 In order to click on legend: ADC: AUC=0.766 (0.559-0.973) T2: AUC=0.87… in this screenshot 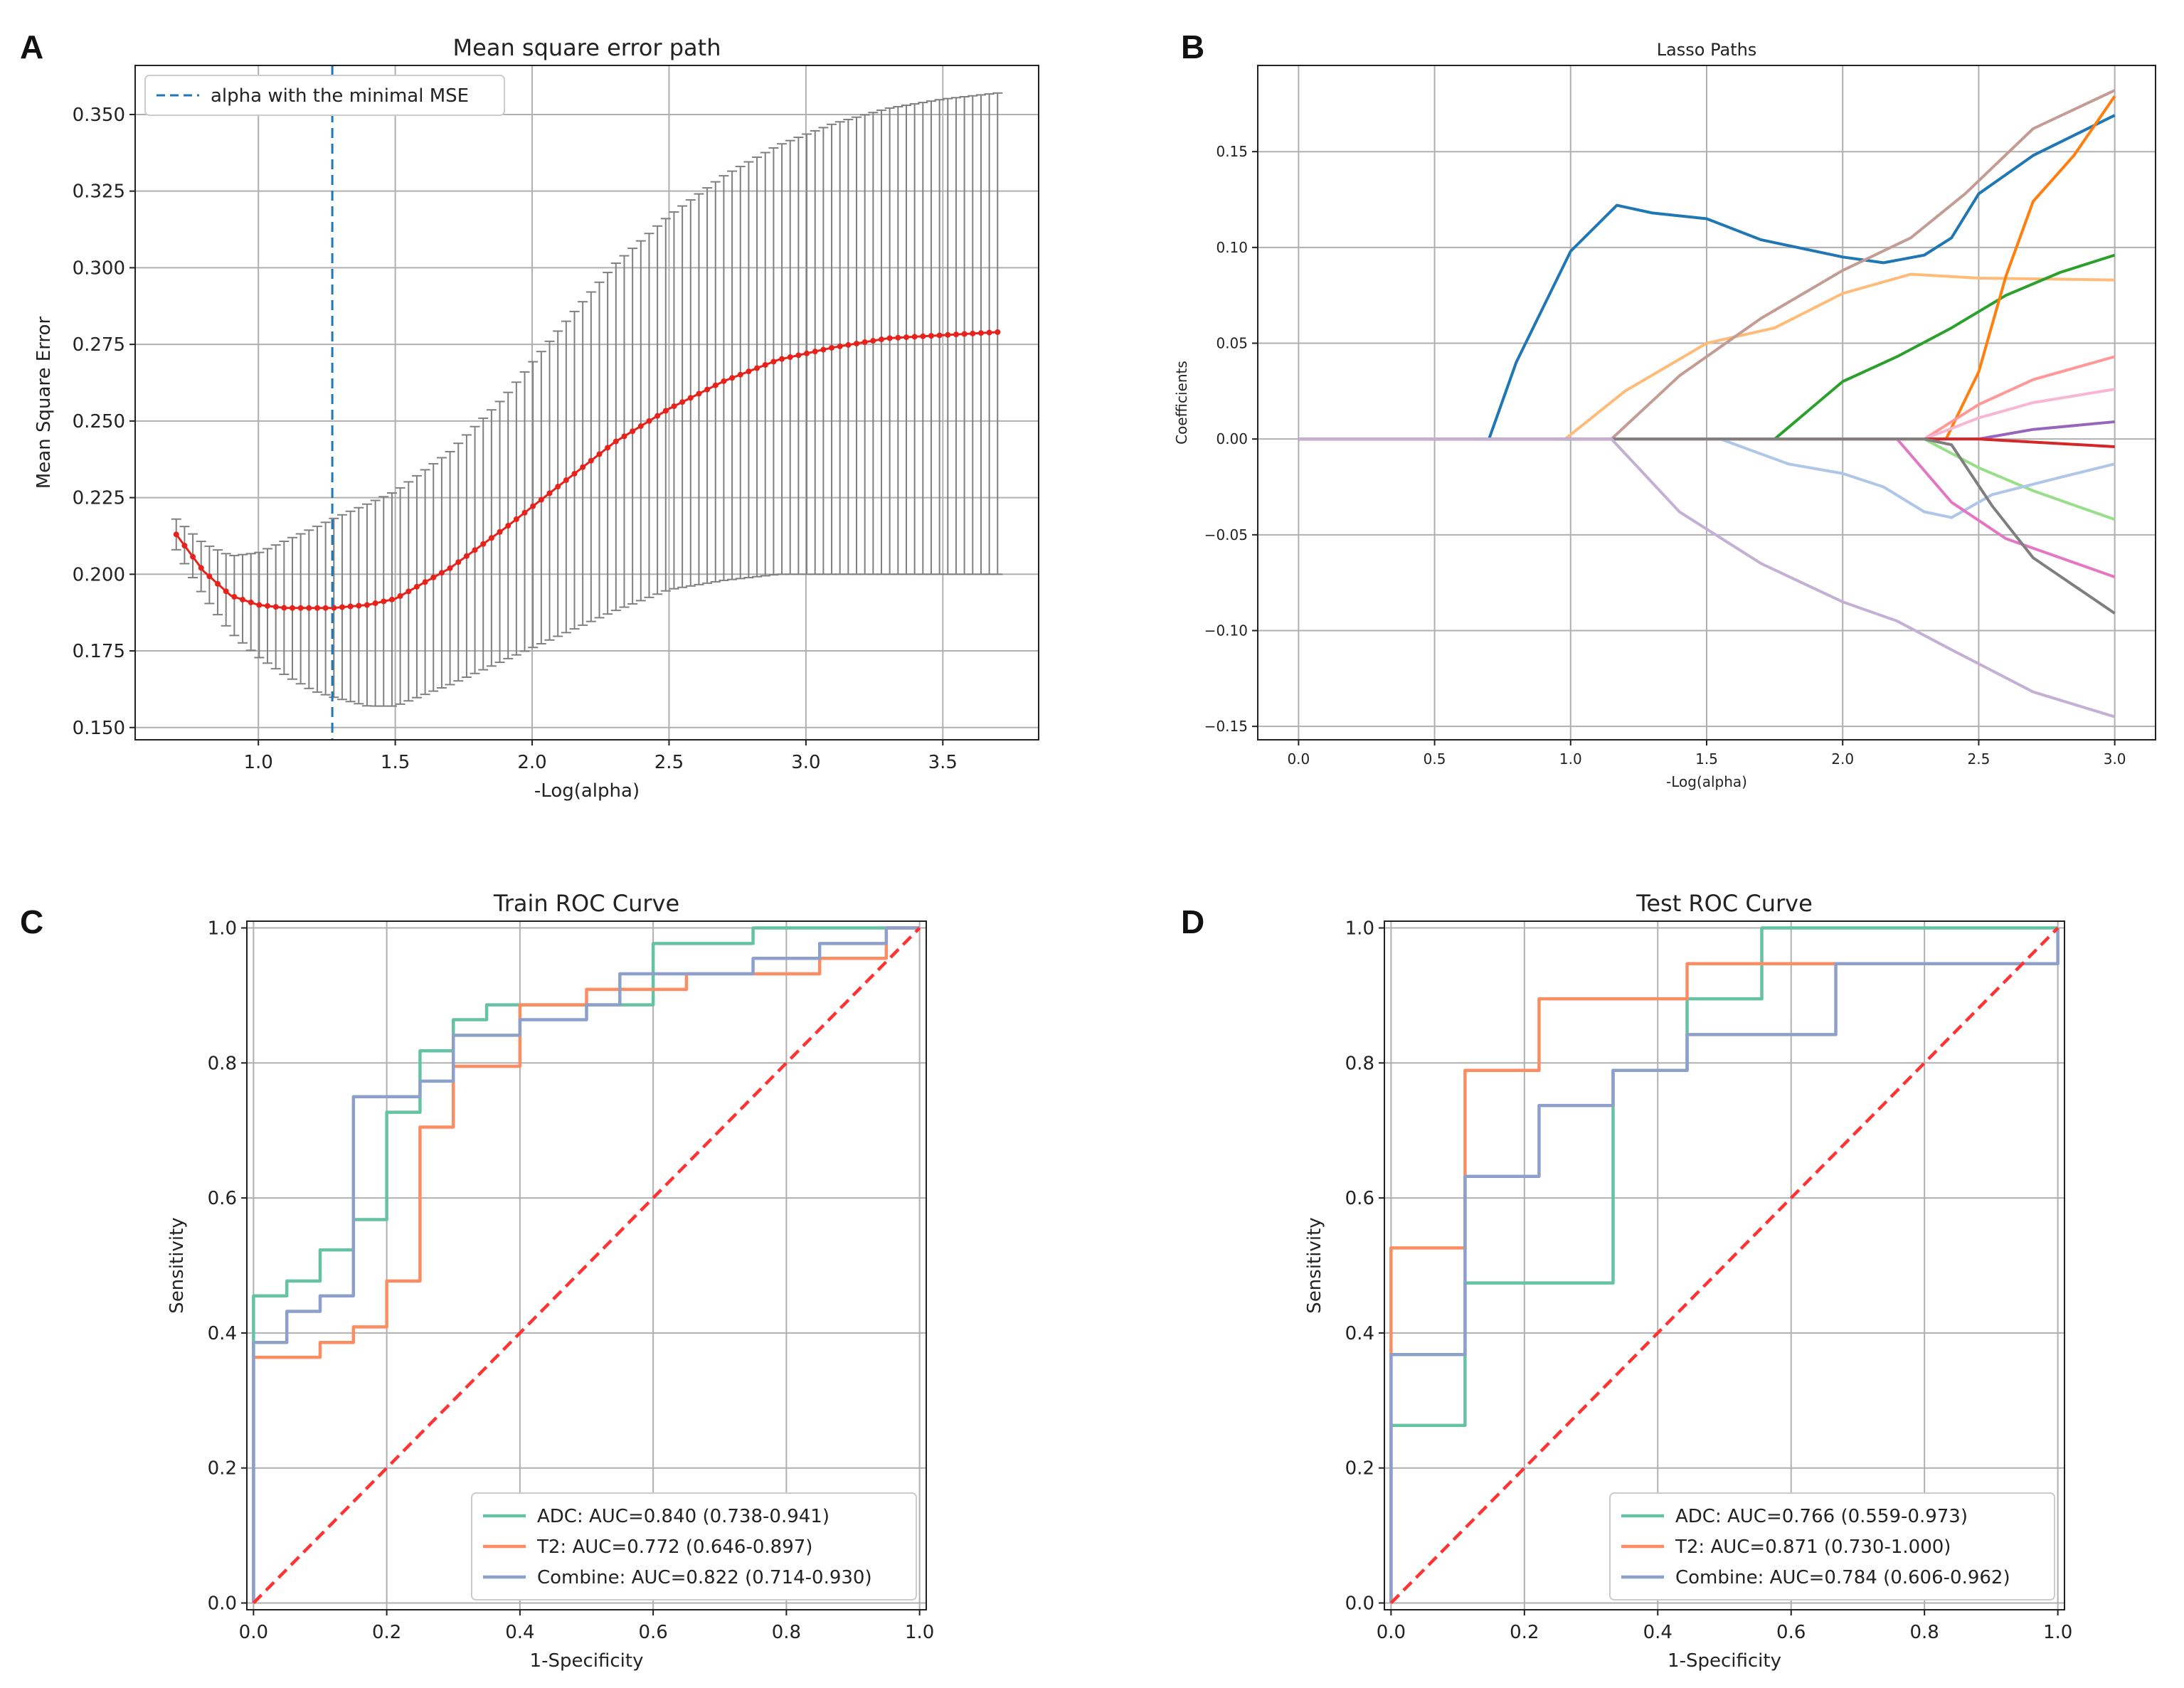, I will do `click(1832, 1546)`.